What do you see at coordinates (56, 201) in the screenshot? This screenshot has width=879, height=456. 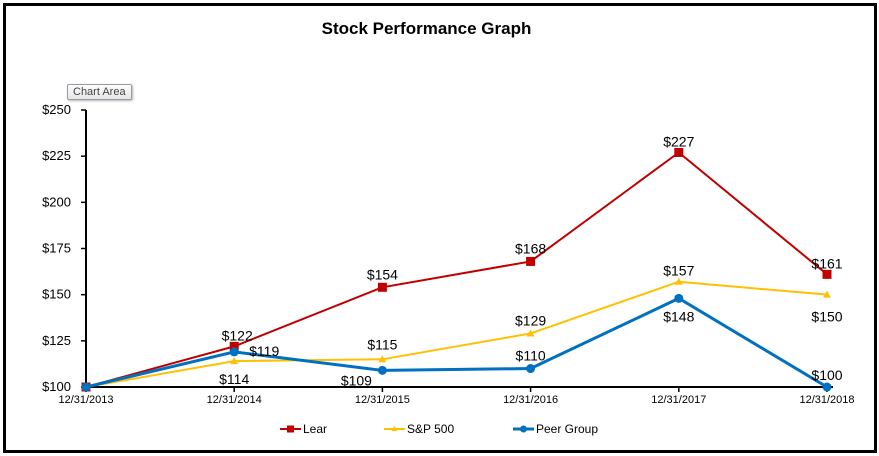 I see `y-tick-label: $200` at bounding box center [56, 201].